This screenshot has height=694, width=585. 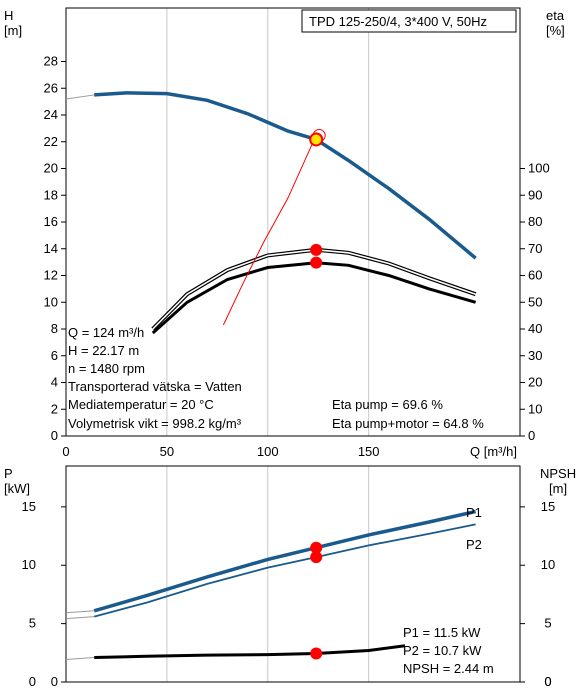 What do you see at coordinates (141, 404) in the screenshot?
I see `info-temperature: Mediatemperatur = 20 °C` at bounding box center [141, 404].